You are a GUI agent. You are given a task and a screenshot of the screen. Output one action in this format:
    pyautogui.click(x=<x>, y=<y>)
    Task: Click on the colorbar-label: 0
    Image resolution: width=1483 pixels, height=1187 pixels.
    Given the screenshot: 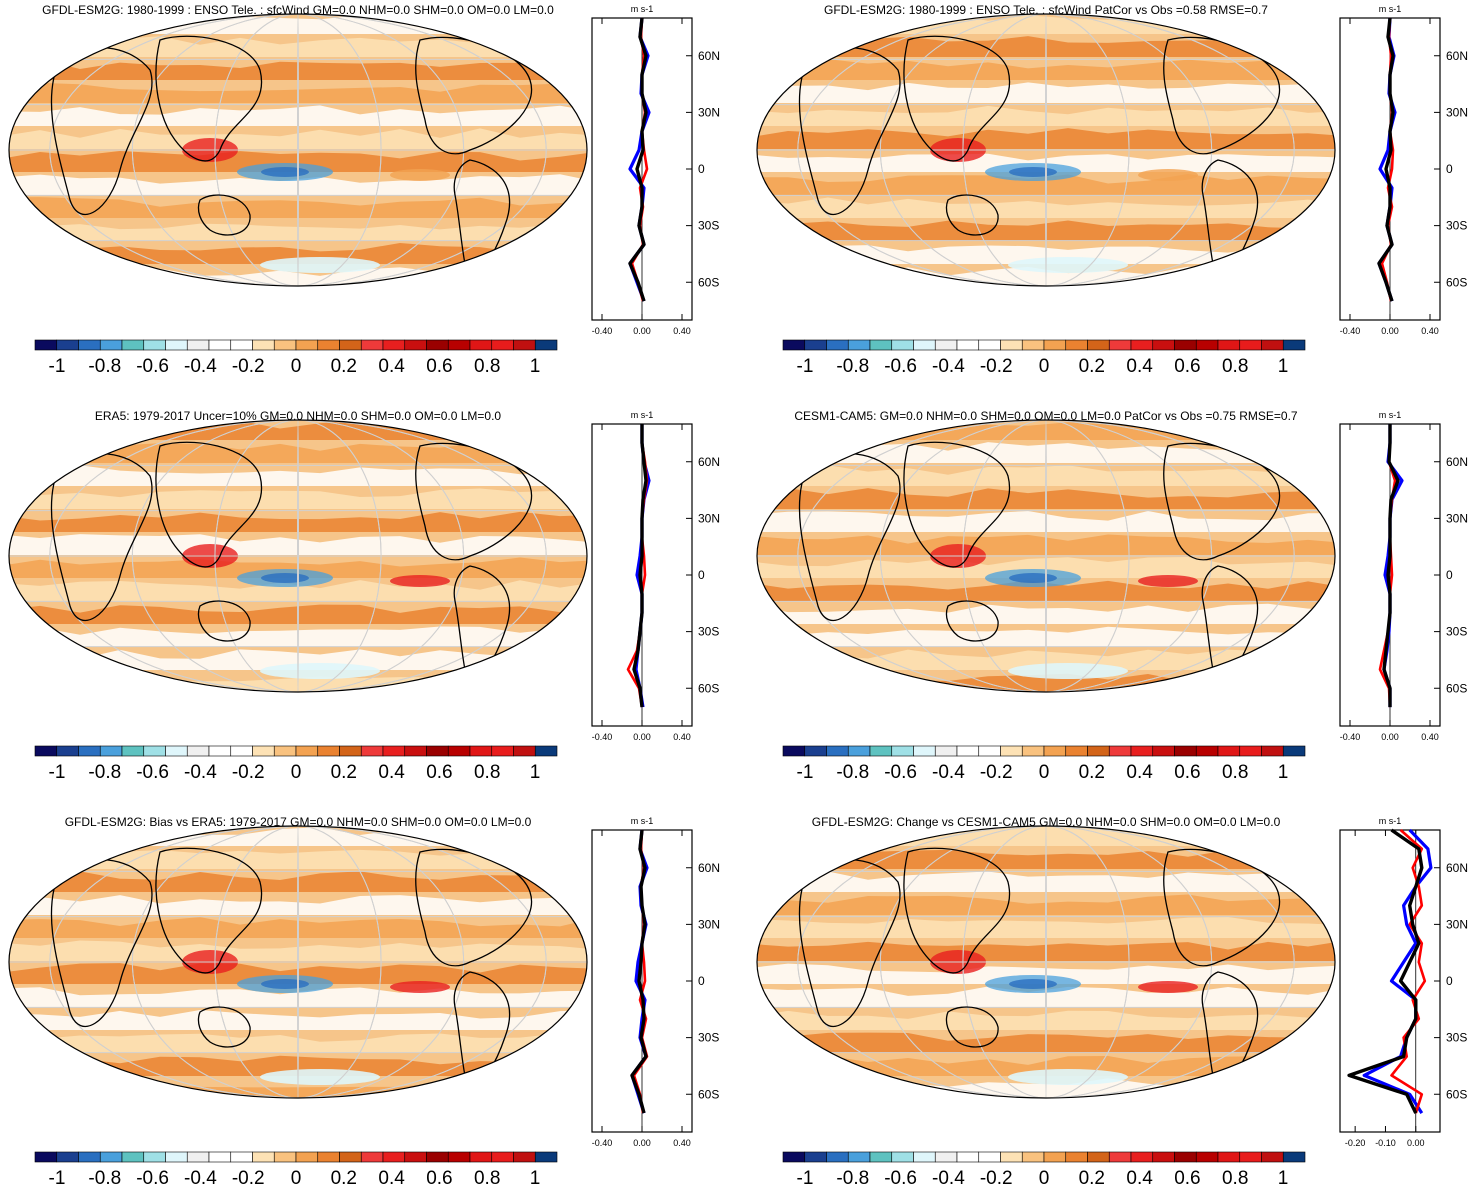 What is the action you would take?
    pyautogui.click(x=1044, y=1177)
    